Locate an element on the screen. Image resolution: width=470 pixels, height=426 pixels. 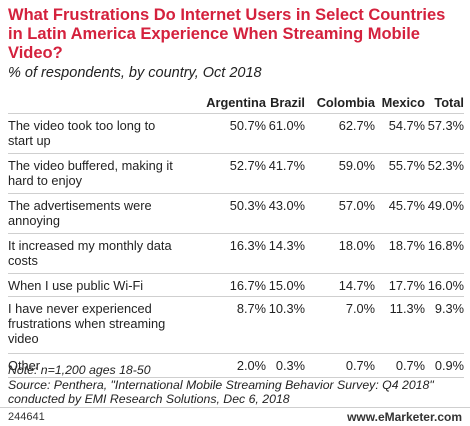
cell-mexico: 0.7% is located at coordinates (410, 365).